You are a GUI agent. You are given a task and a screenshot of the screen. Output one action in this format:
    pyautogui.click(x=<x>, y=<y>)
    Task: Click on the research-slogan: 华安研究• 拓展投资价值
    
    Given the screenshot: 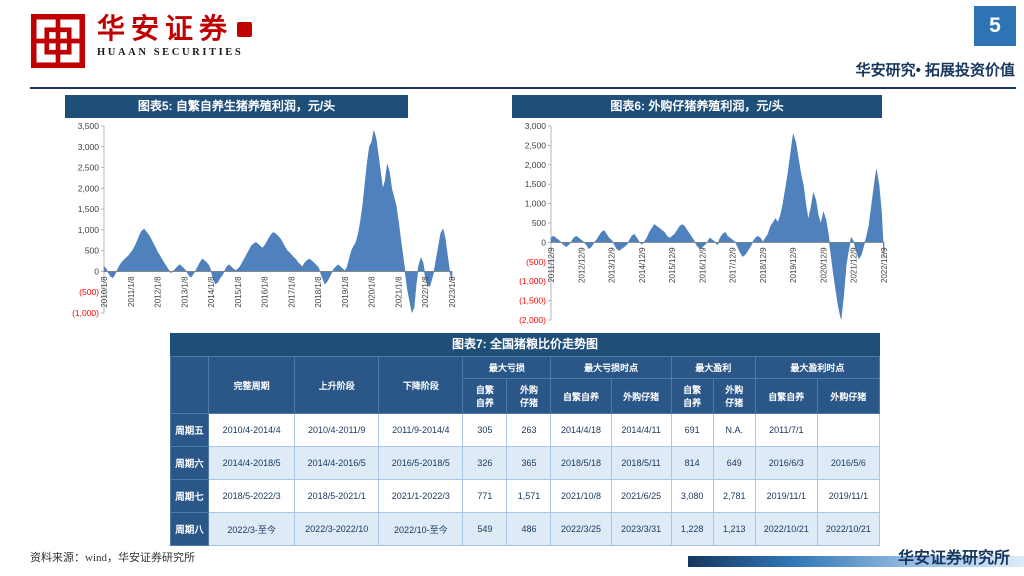 What is the action you would take?
    pyautogui.click(x=935, y=70)
    